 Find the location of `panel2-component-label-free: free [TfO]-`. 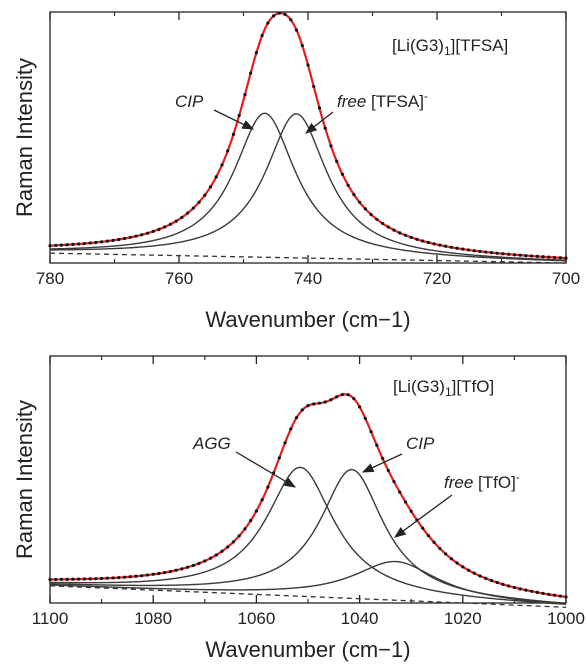

panel2-component-label-free: free [TfO]- is located at coordinates (482, 481).